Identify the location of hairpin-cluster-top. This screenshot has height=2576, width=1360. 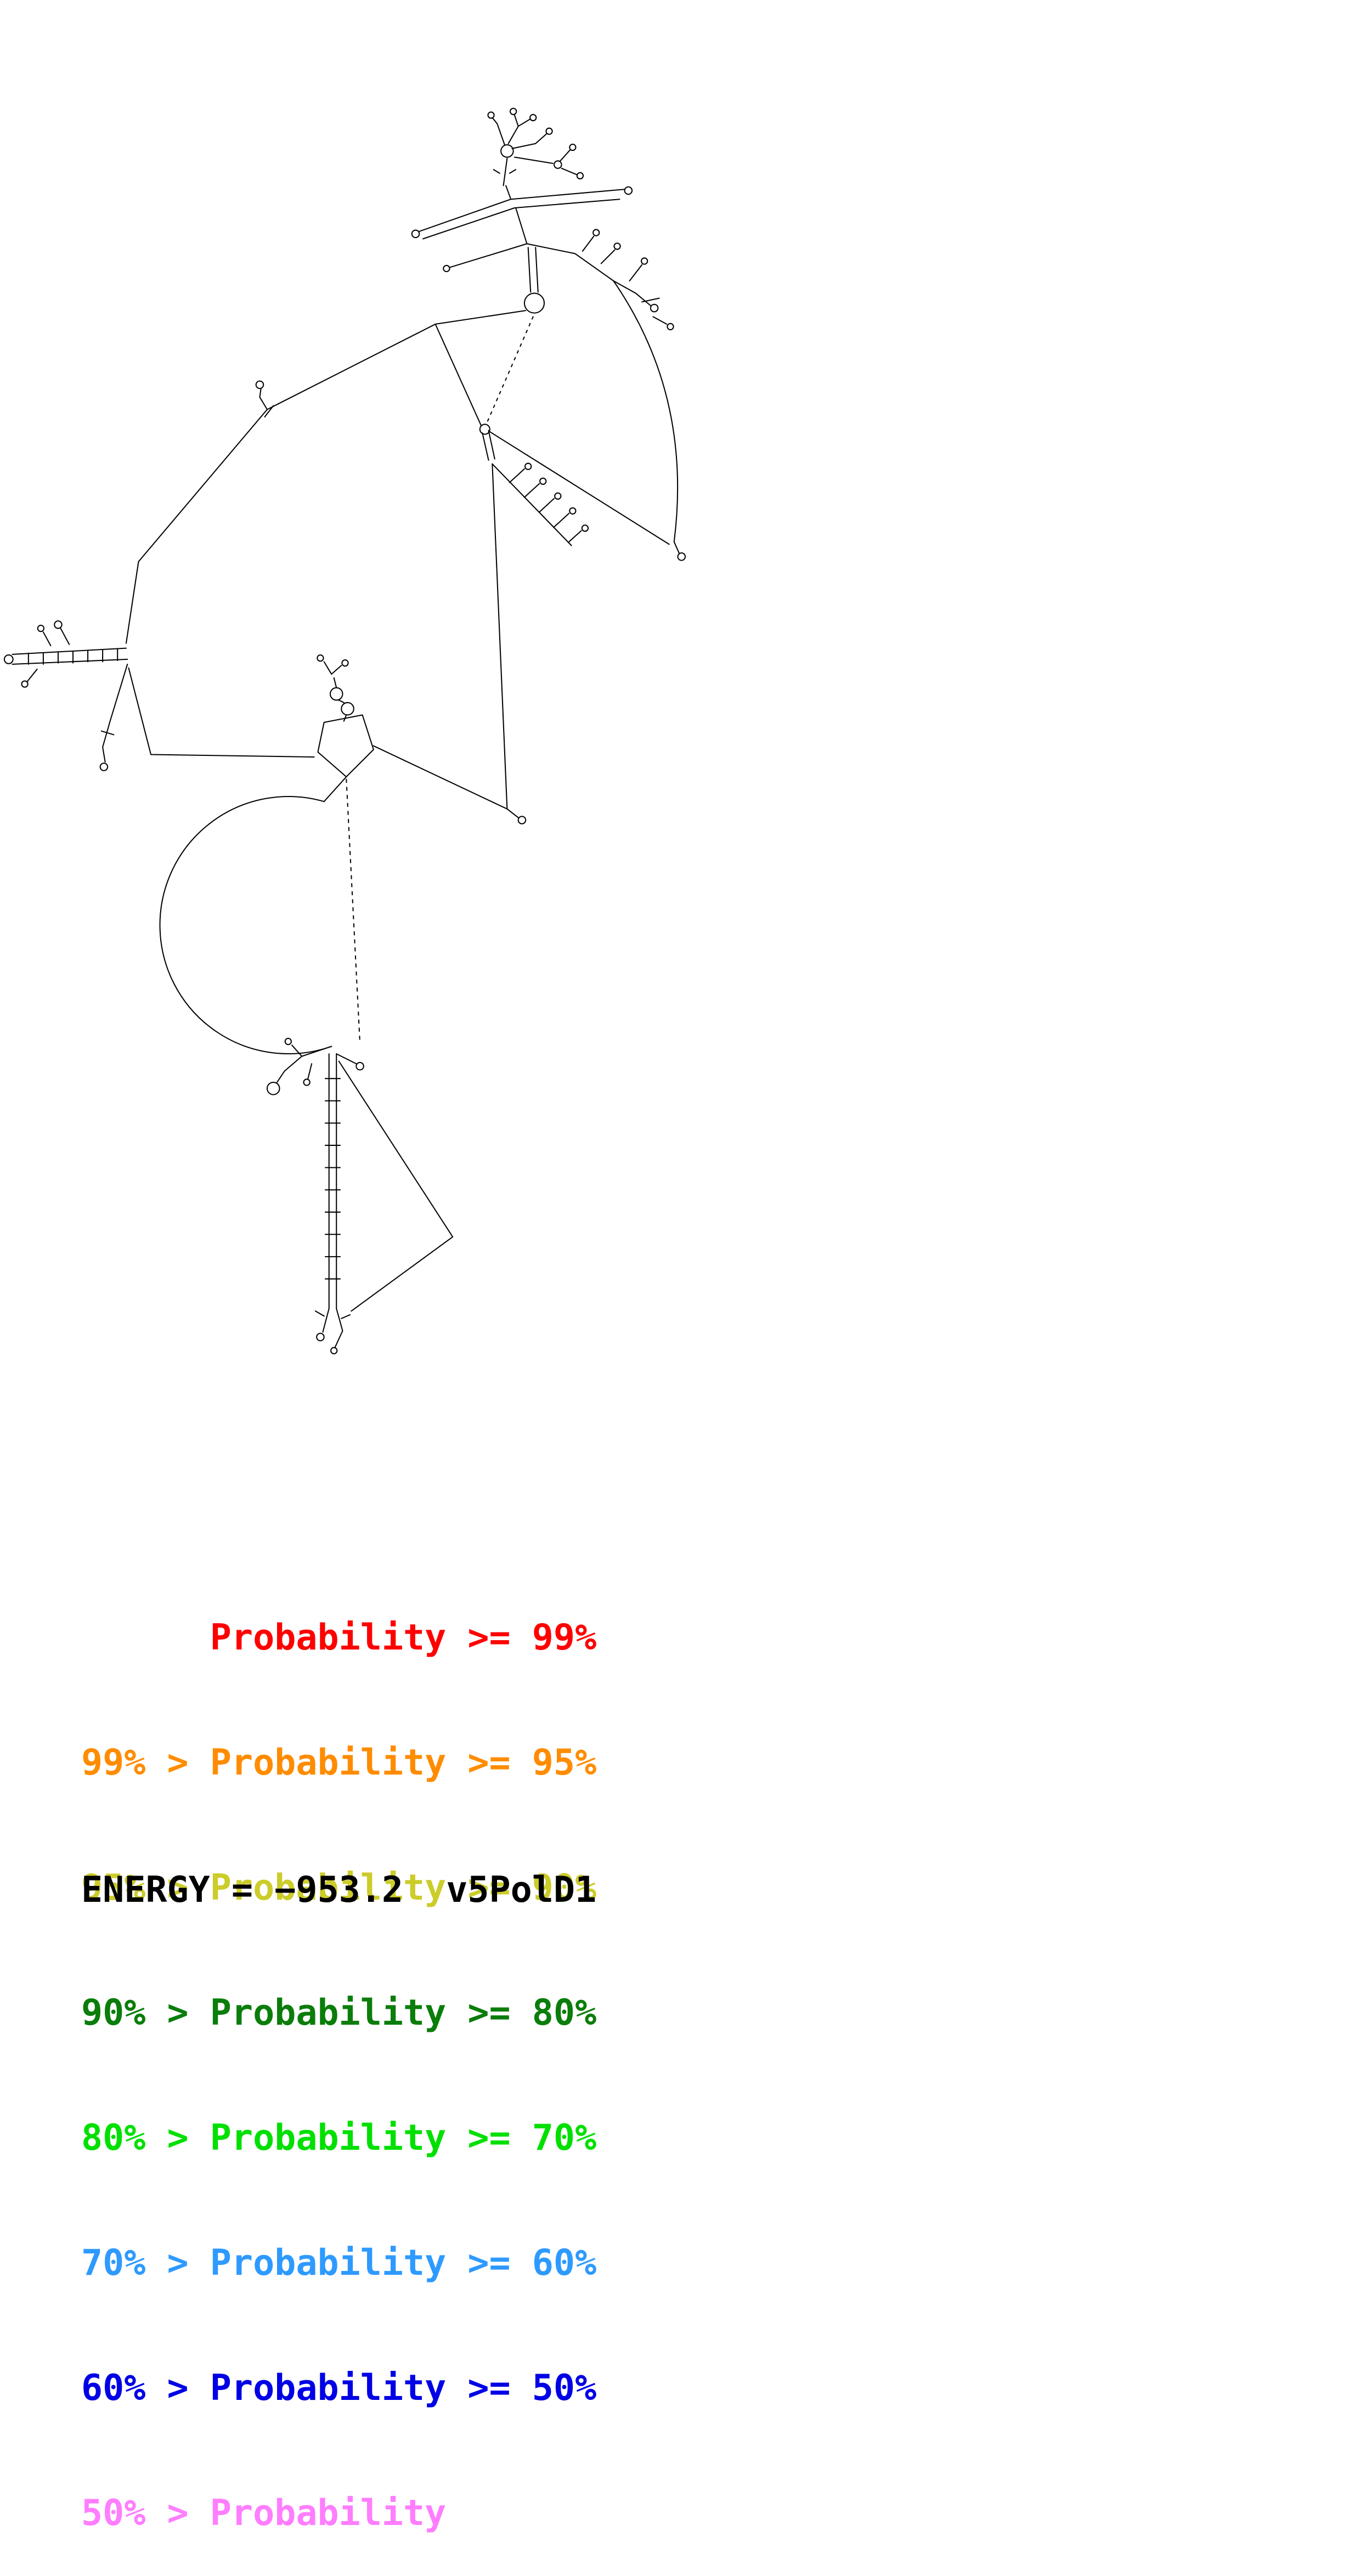
(505, 172).